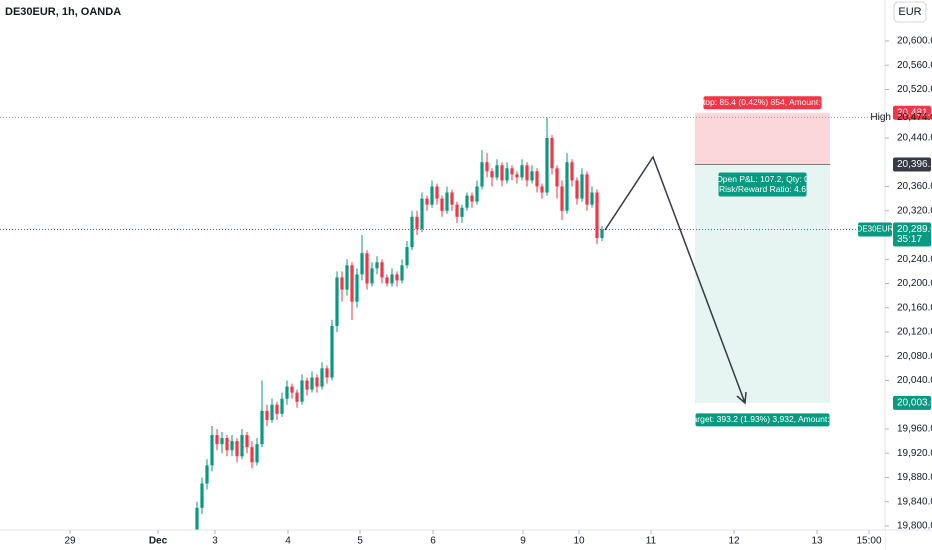 Image resolution: width=932 pixels, height=550 pixels. What do you see at coordinates (741, 398) in the screenshot?
I see `arrow-head` at bounding box center [741, 398].